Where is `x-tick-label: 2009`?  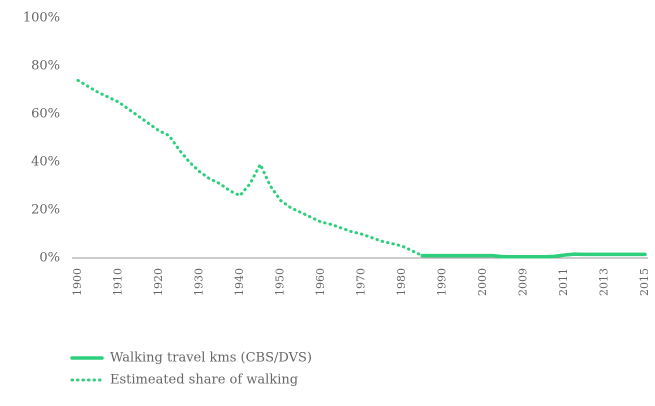 x-tick-label: 2009 is located at coordinates (523, 282).